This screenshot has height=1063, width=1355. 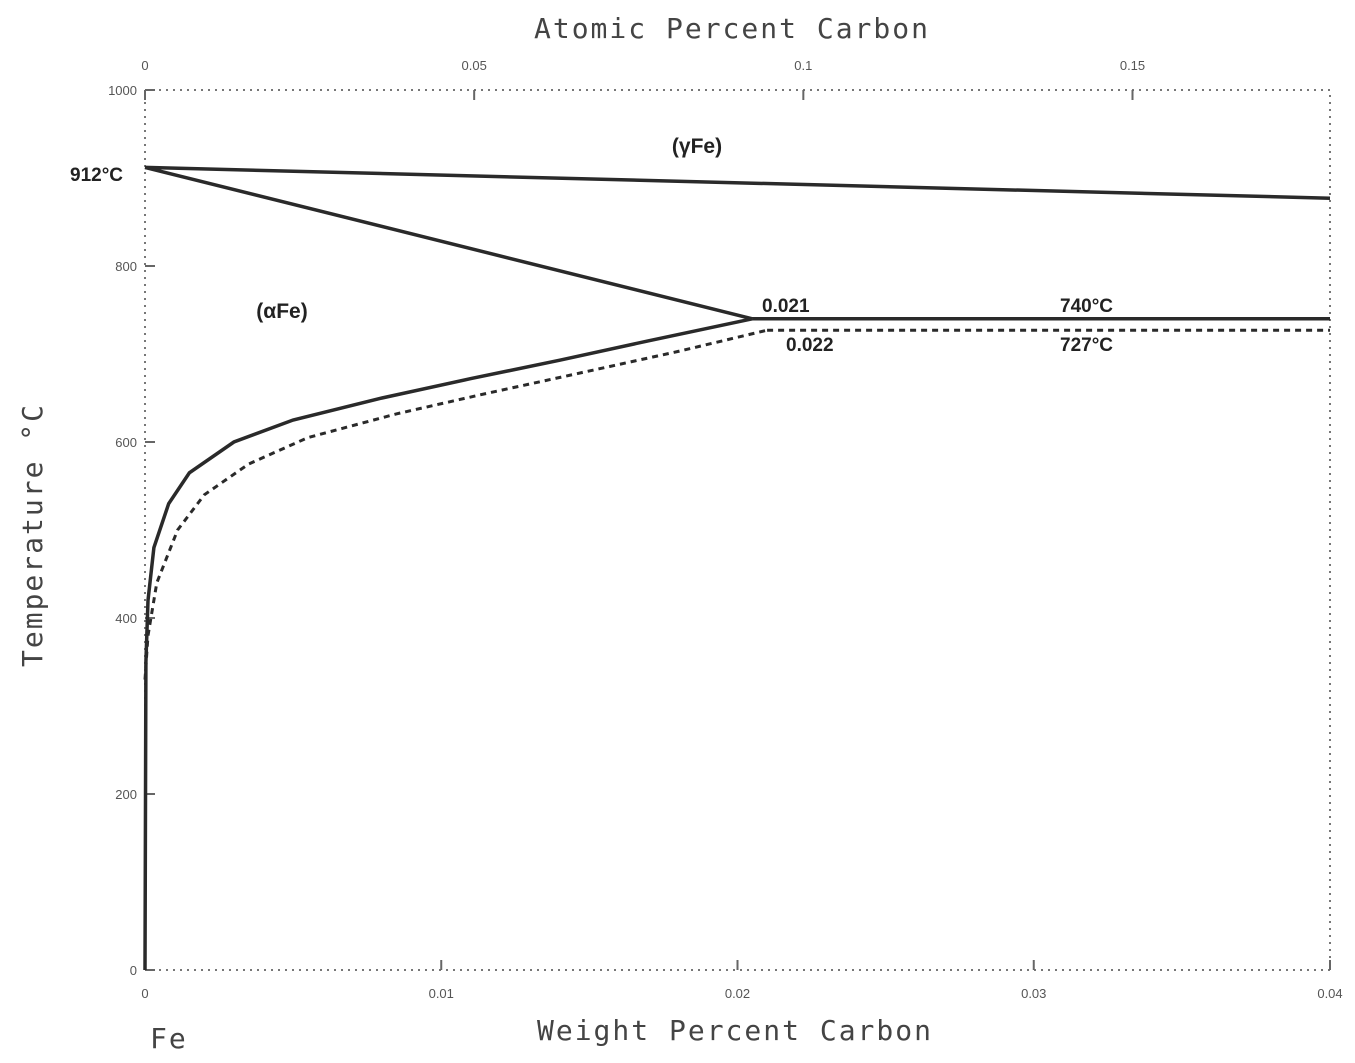 What do you see at coordinates (810, 345) in the screenshot?
I see `annotation-0-022: 0.022` at bounding box center [810, 345].